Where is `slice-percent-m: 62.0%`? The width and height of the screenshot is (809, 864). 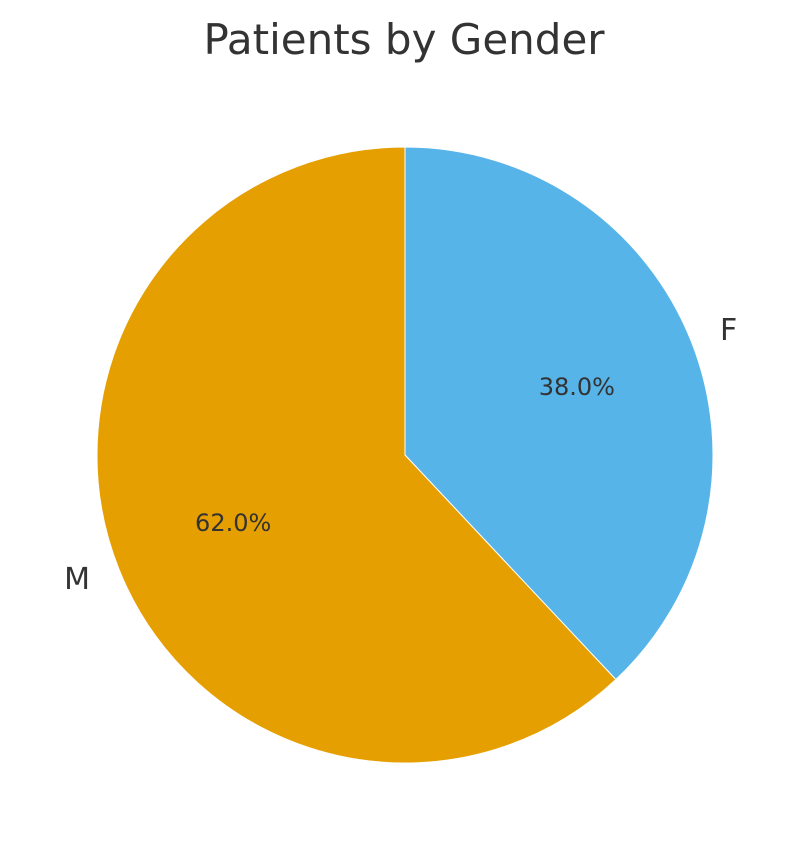 slice-percent-m: 62.0% is located at coordinates (233, 523).